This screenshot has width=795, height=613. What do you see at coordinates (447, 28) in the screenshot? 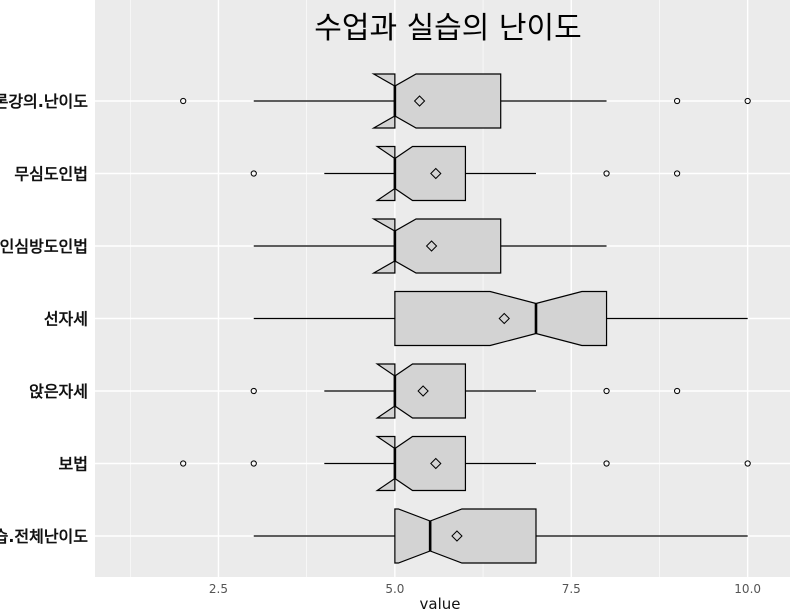
I see `chart-title: 수업과 실습의 난이도` at bounding box center [447, 28].